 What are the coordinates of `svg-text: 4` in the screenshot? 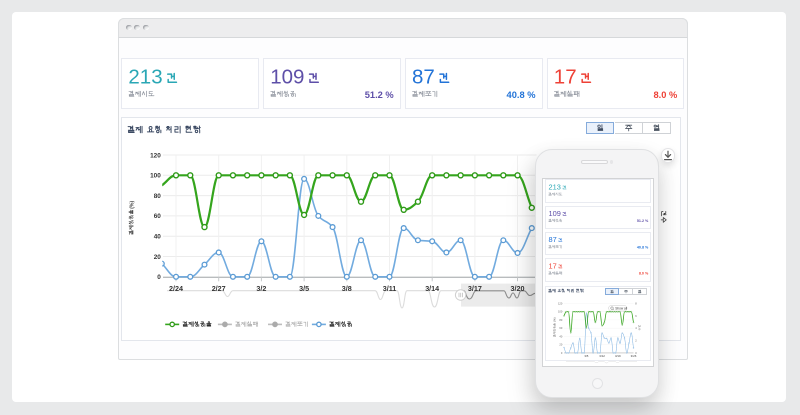 It's located at (636, 328).